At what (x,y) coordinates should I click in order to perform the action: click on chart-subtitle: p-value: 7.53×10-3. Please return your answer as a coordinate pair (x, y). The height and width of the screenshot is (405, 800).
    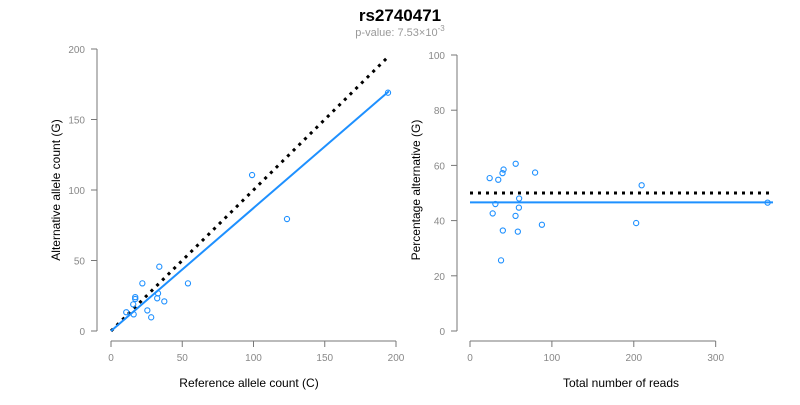
    Looking at the image, I should click on (400, 31).